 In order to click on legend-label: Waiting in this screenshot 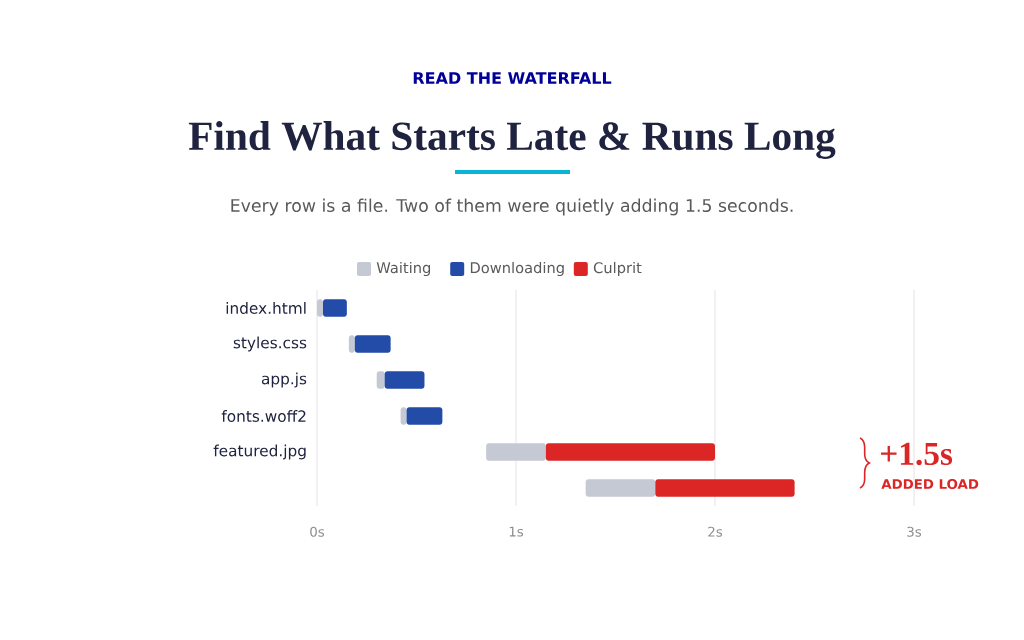, I will do `click(403, 269)`.